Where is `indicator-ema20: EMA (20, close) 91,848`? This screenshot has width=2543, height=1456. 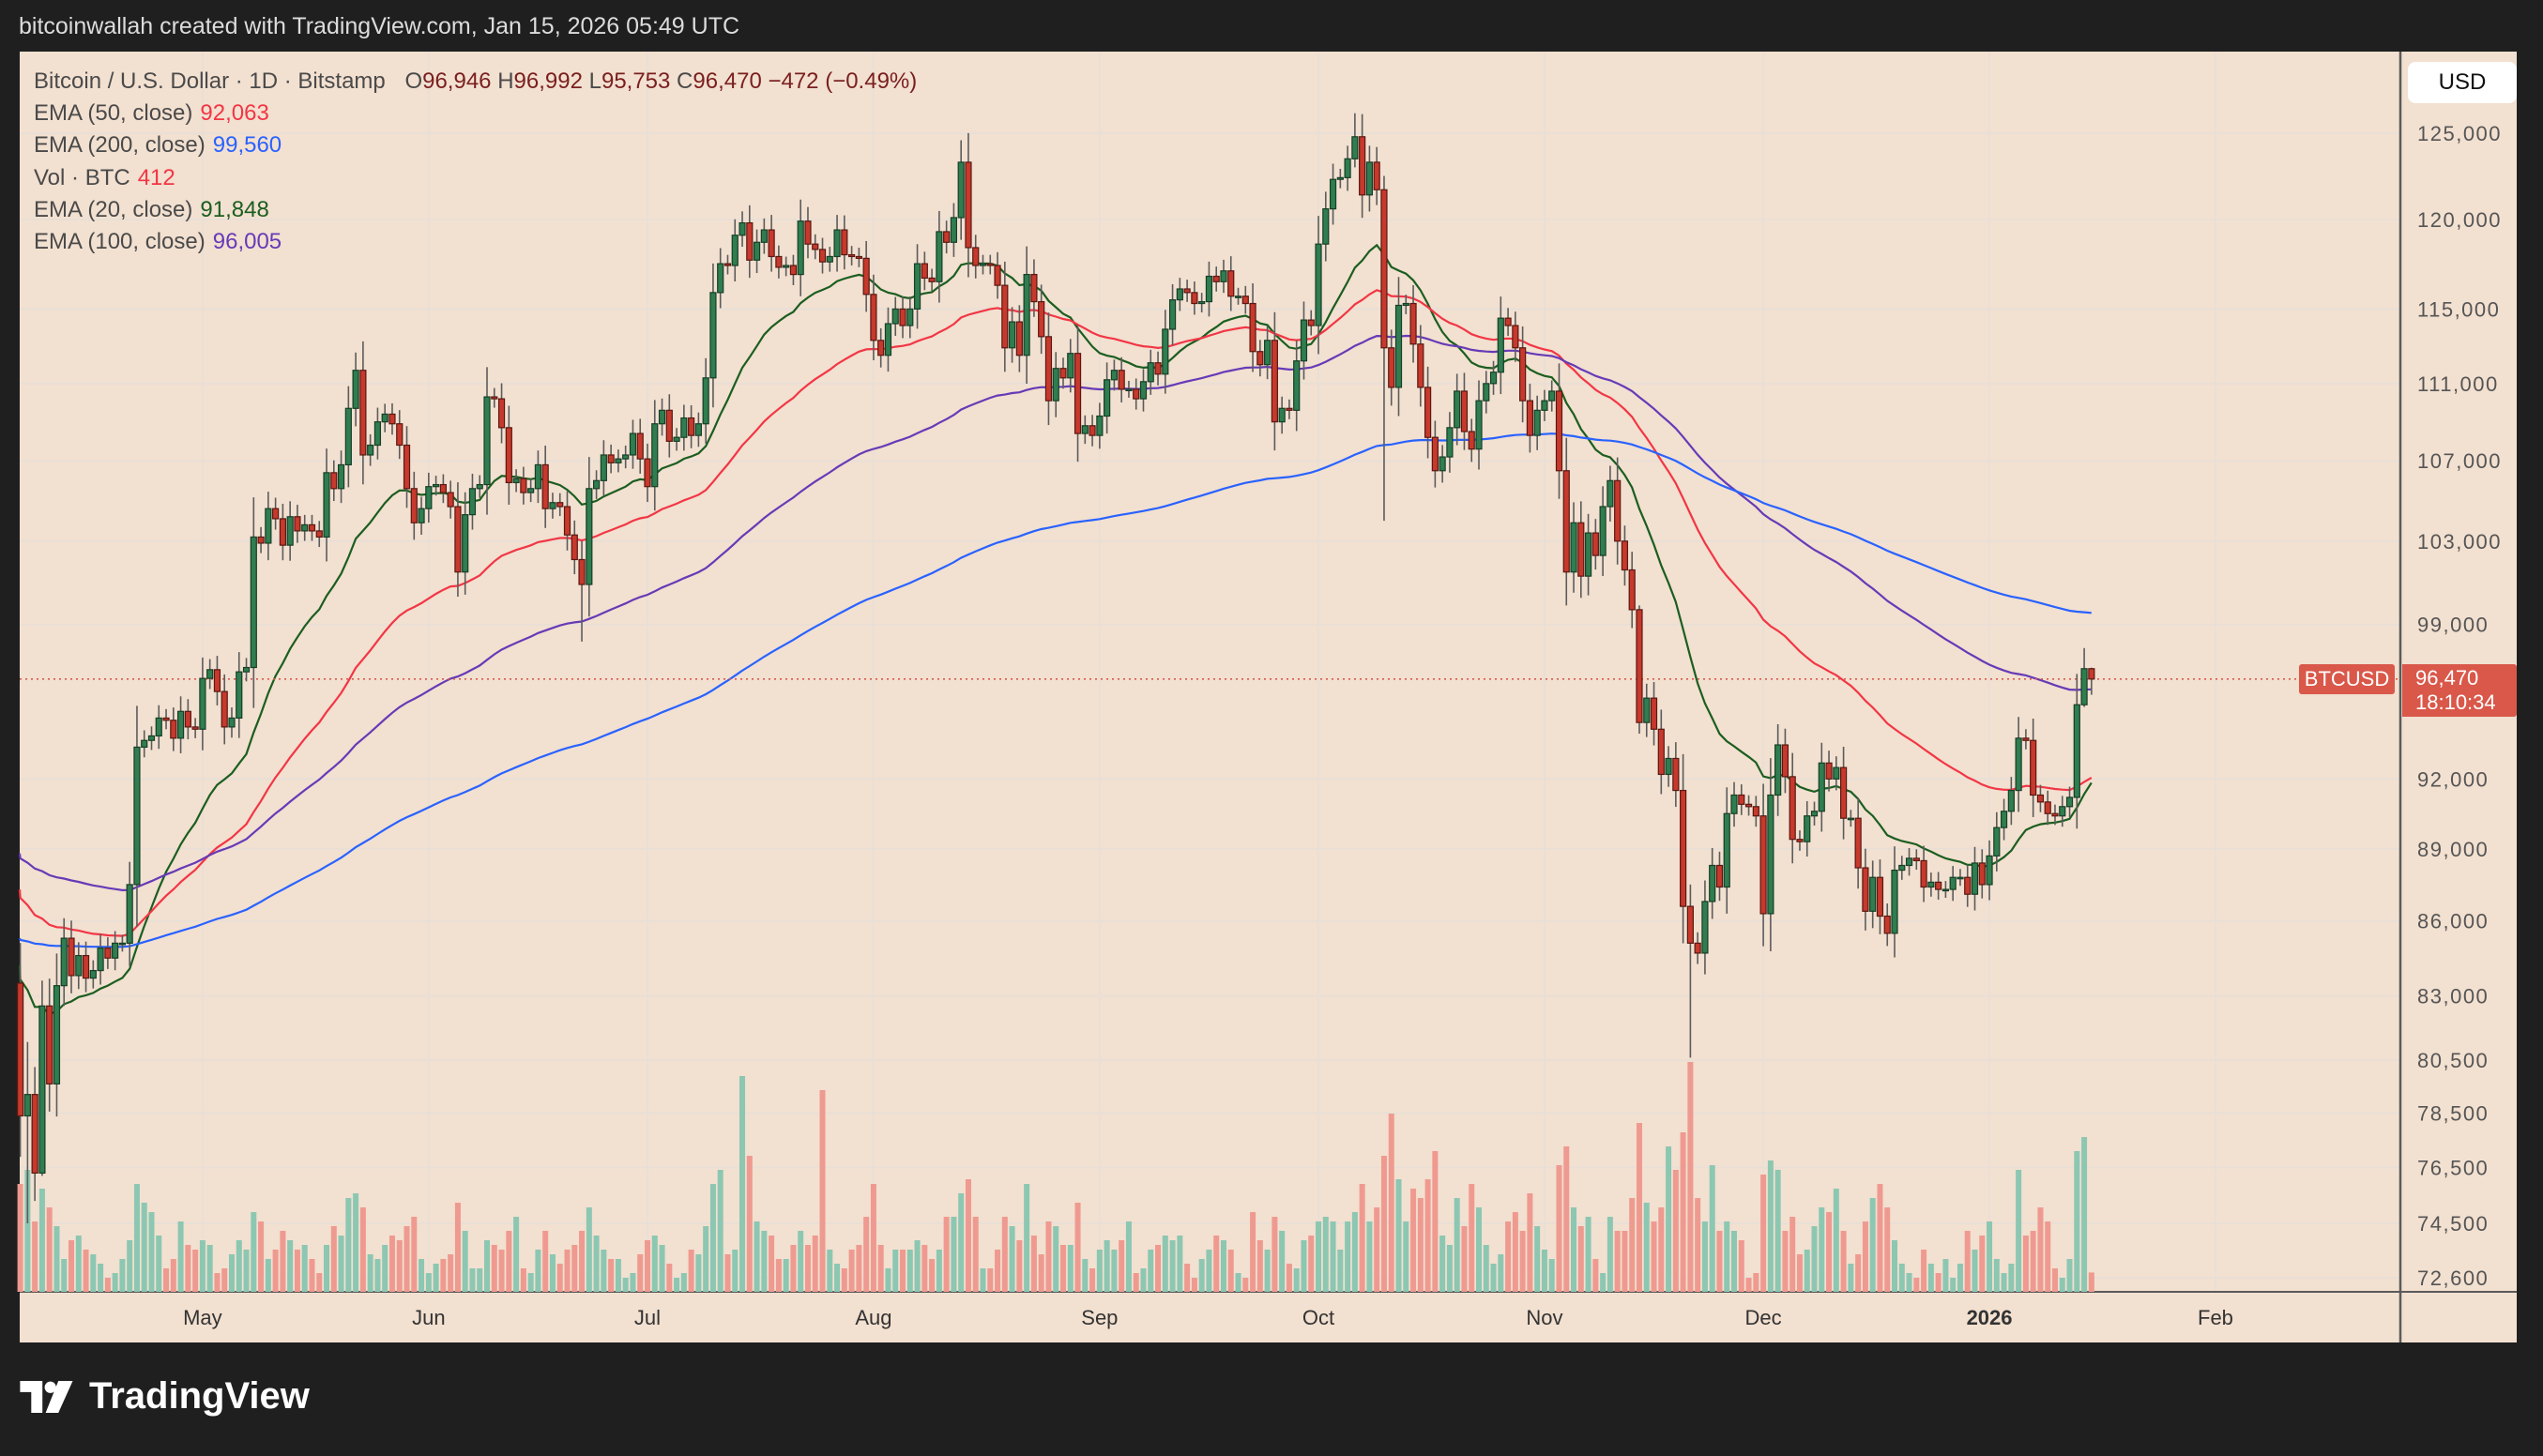
indicator-ema20: EMA (20, close) 91,848 is located at coordinates (475, 210).